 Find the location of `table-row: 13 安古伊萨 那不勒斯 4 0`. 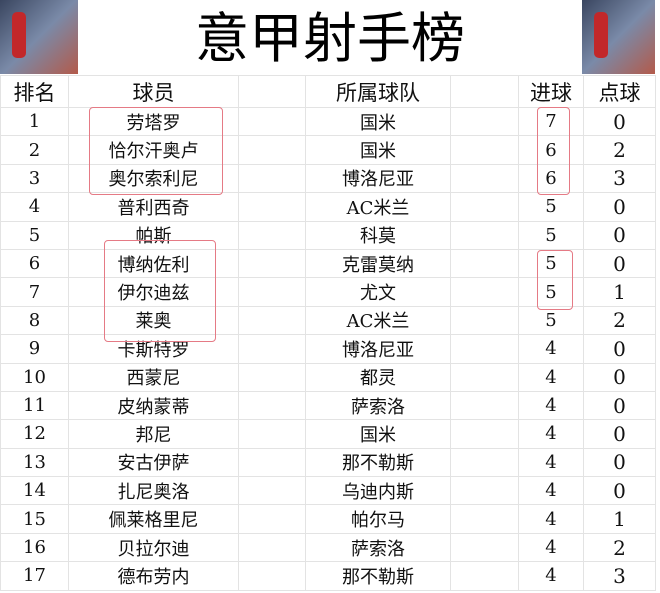

table-row: 13 安古伊萨 那不勒斯 4 0 is located at coordinates (328, 462).